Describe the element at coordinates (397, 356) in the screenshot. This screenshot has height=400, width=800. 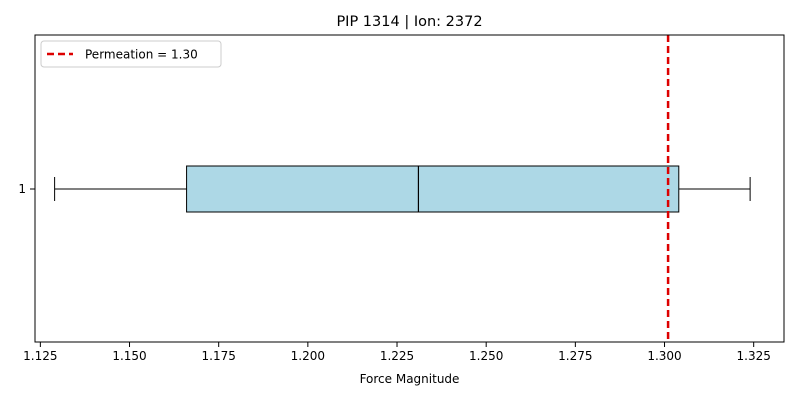
I see `x-tick-label: 1.225` at that location.